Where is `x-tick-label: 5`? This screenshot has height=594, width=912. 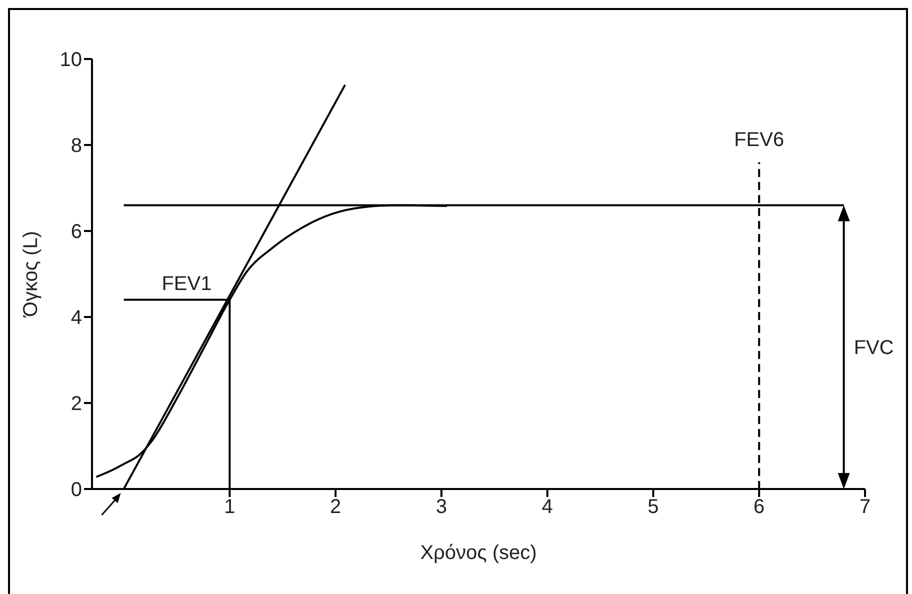 x-tick-label: 5 is located at coordinates (653, 507).